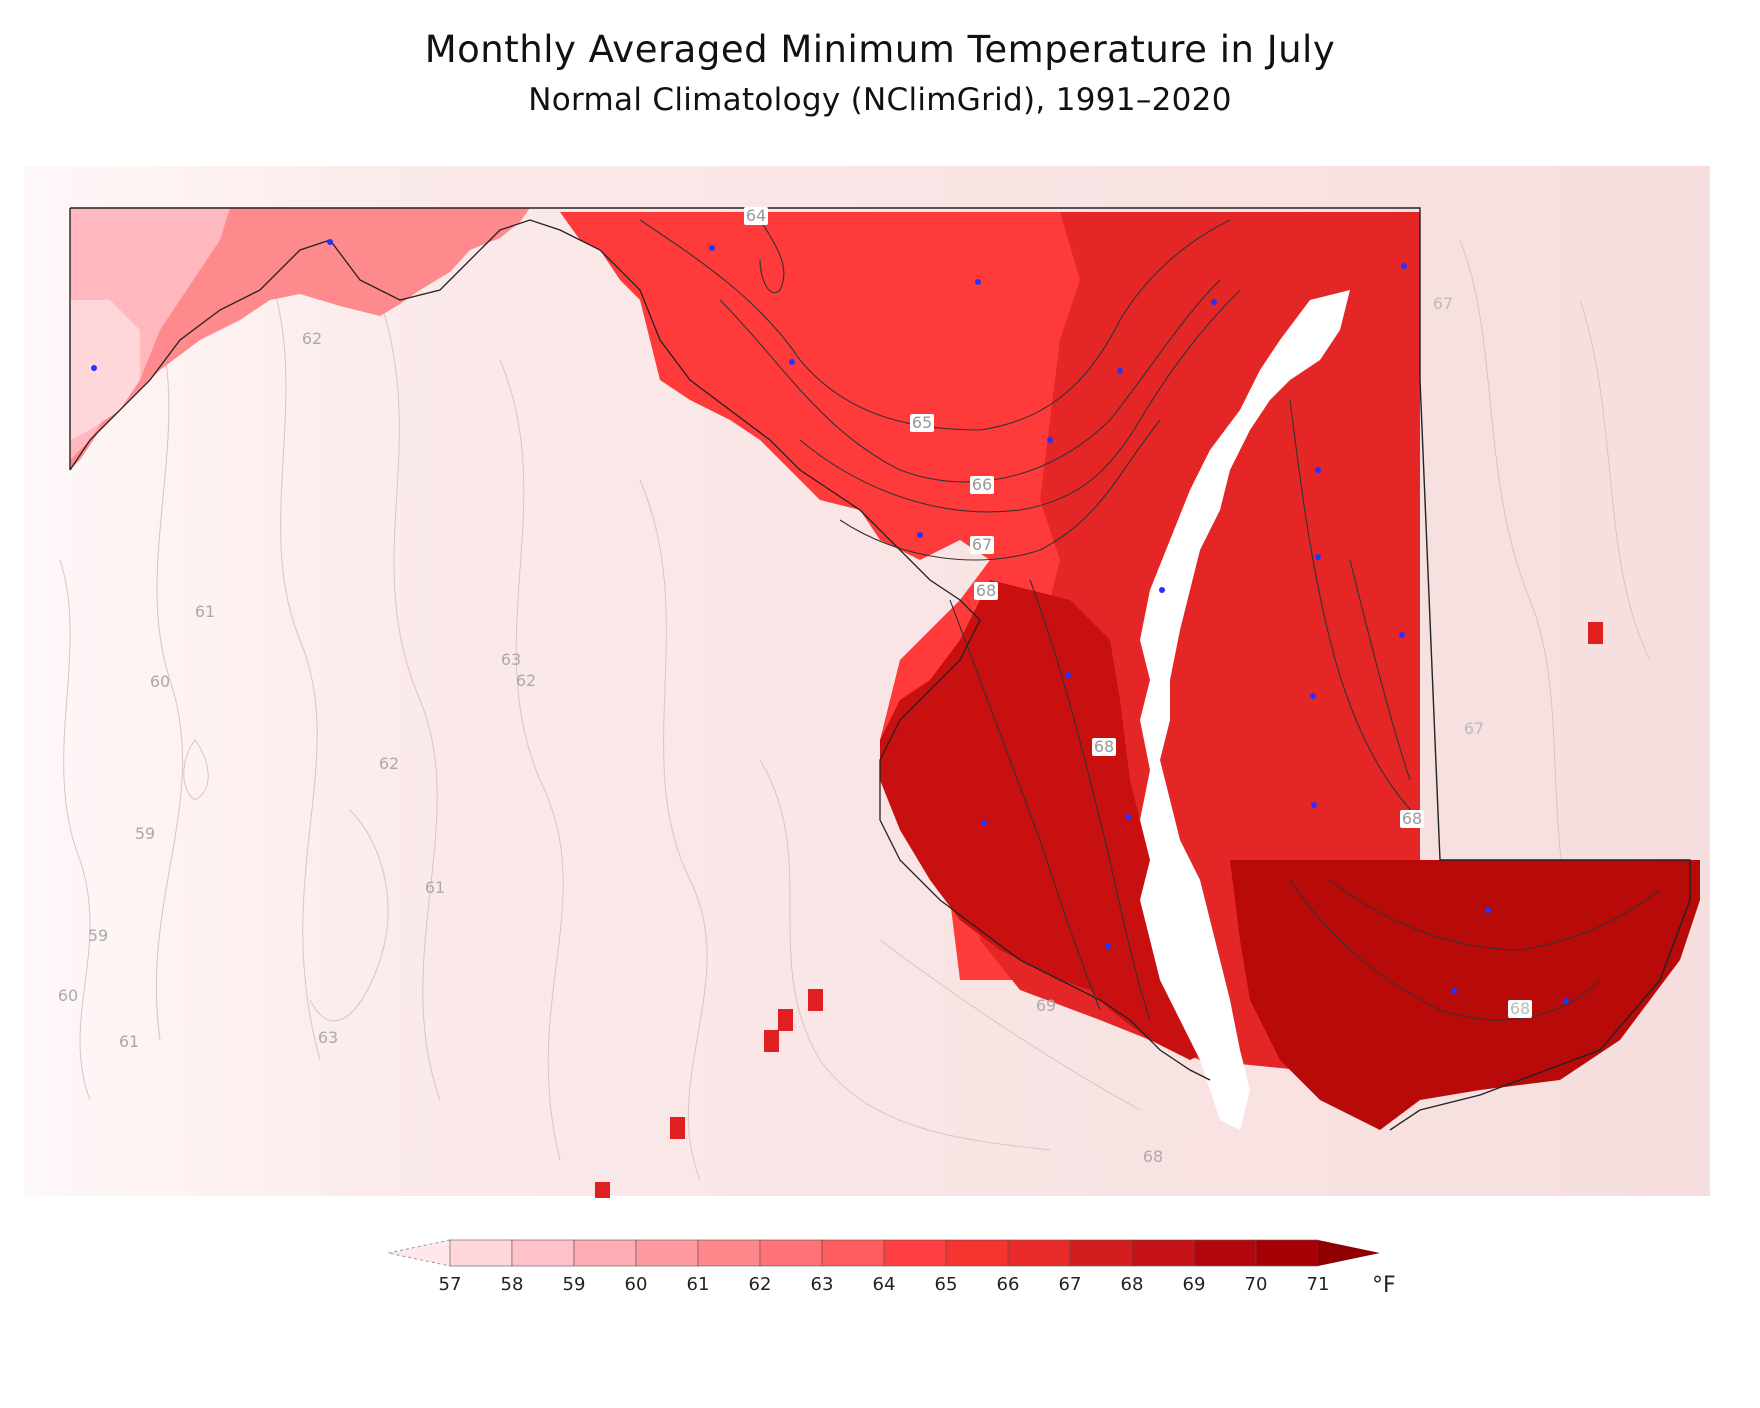 The height and width of the screenshot is (1408, 1760). What do you see at coordinates (922, 422) in the screenshot?
I see `contour-label: 65` at bounding box center [922, 422].